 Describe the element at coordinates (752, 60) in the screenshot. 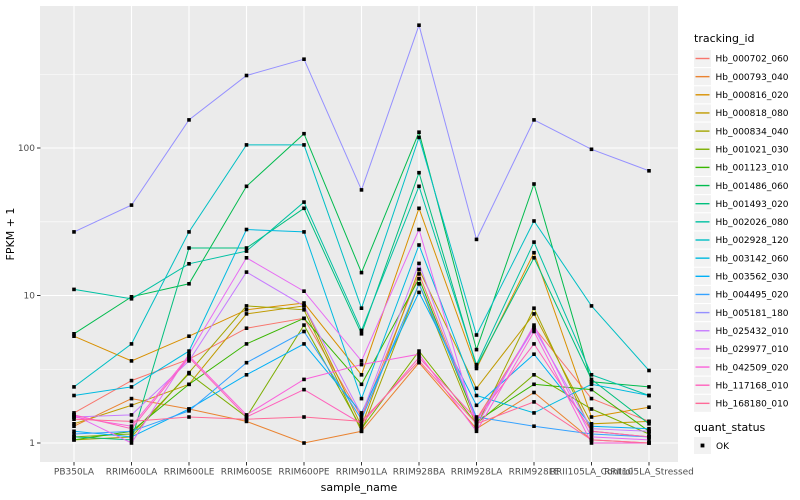

I see `legend-label: Hb_000702_060` at that location.